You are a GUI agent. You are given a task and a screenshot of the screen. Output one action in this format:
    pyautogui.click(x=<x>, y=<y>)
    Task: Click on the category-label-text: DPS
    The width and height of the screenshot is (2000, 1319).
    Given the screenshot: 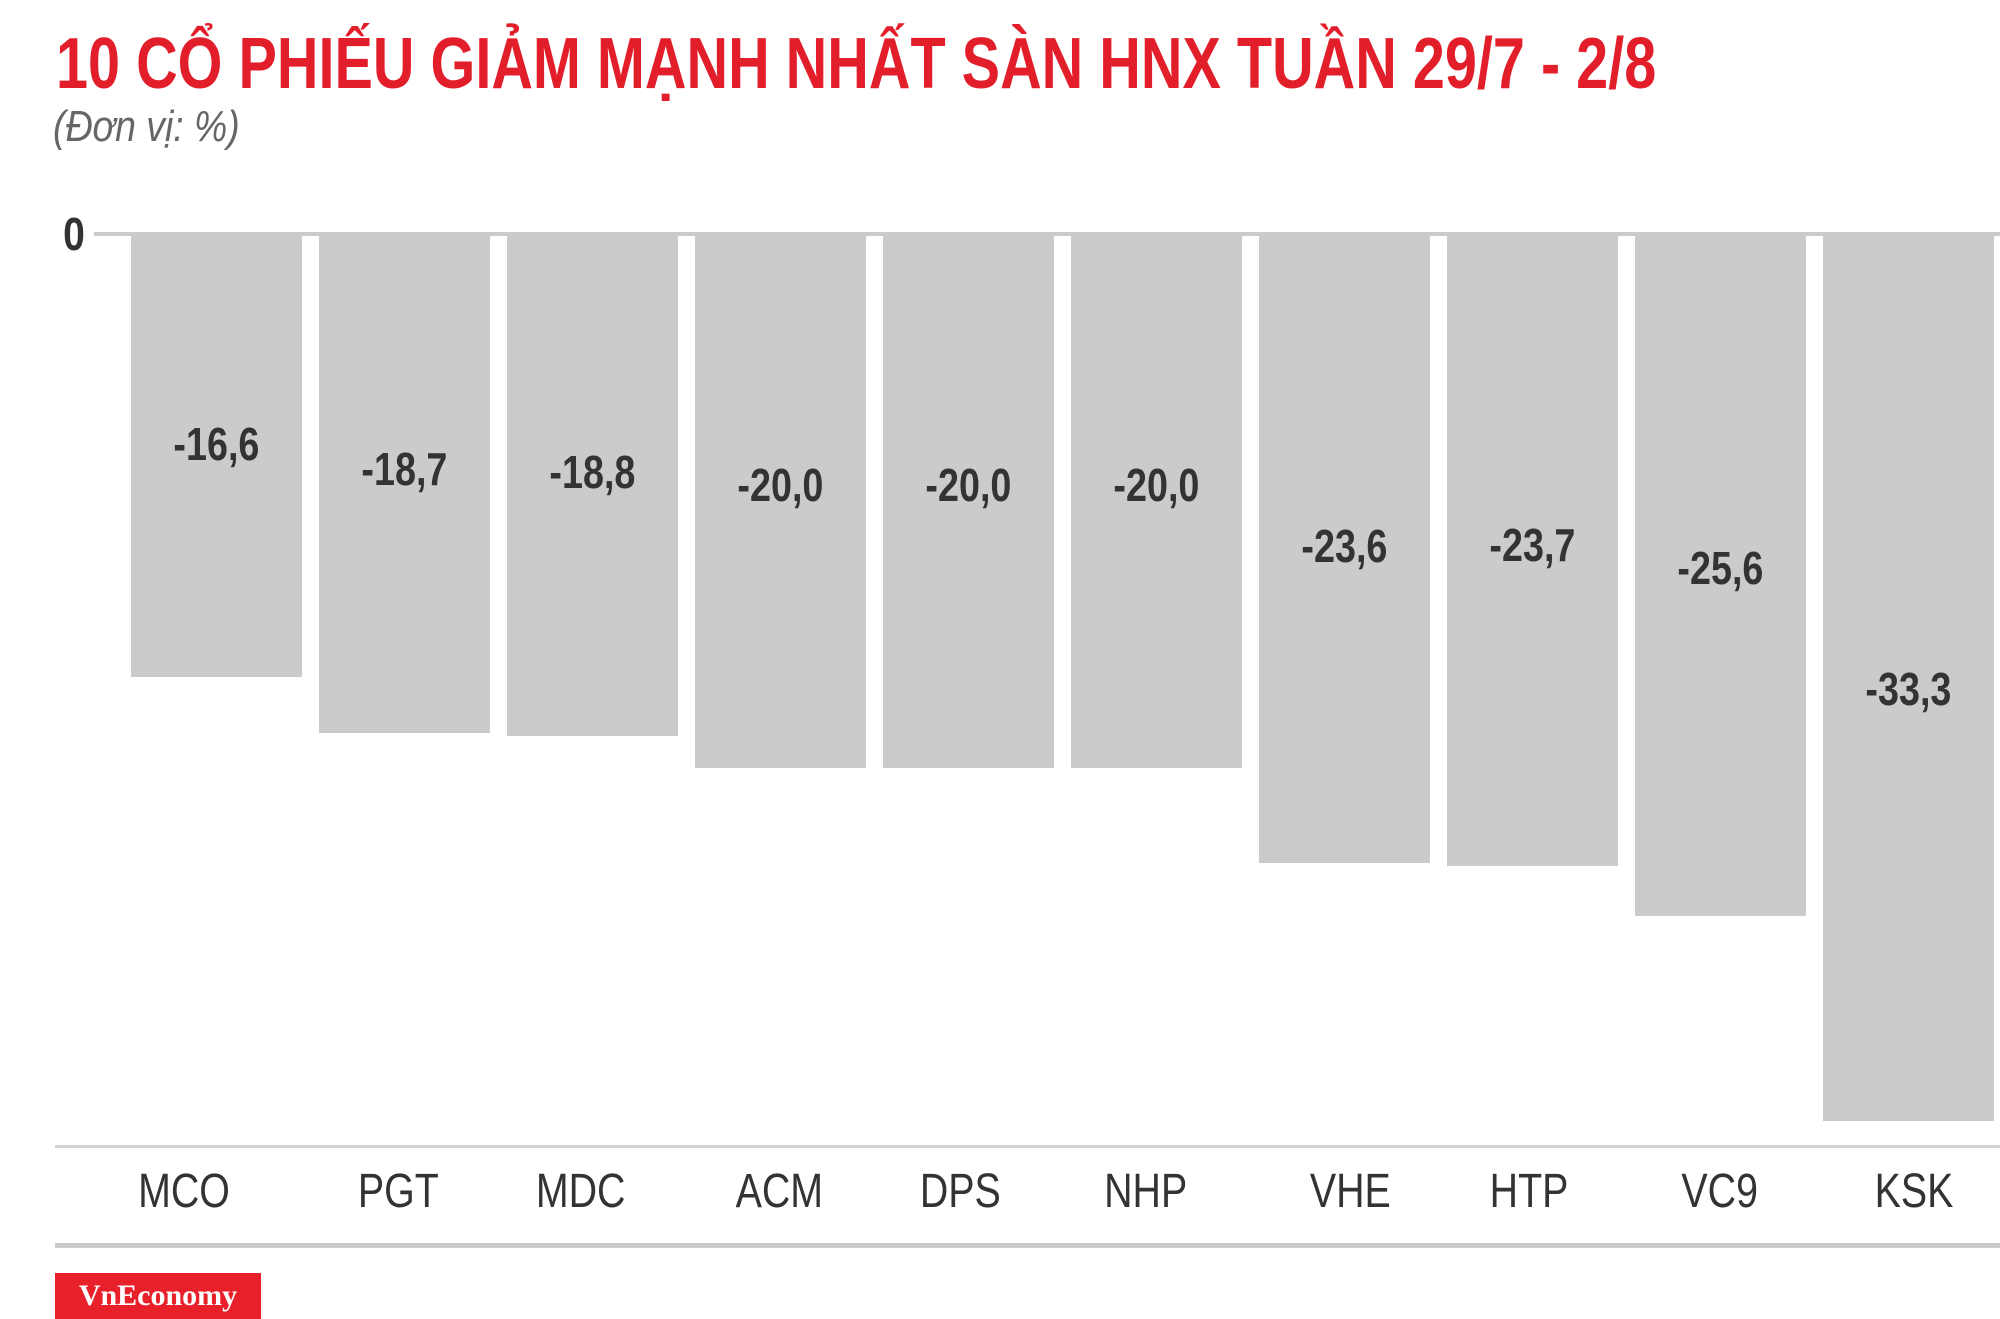 What is the action you would take?
    pyautogui.click(x=960, y=1191)
    